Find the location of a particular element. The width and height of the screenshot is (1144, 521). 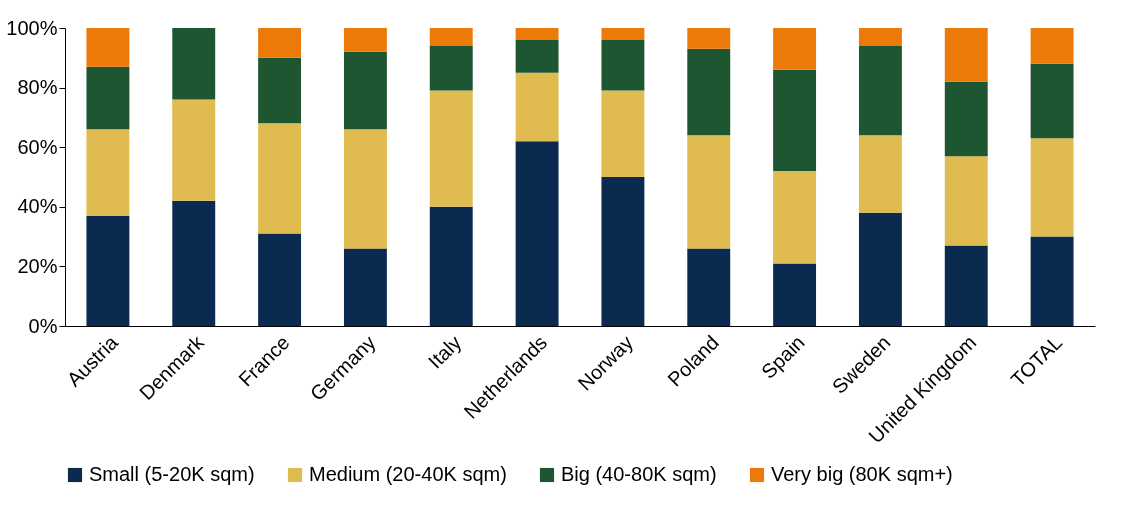

y-tick-label: 0% is located at coordinates (43, 325).